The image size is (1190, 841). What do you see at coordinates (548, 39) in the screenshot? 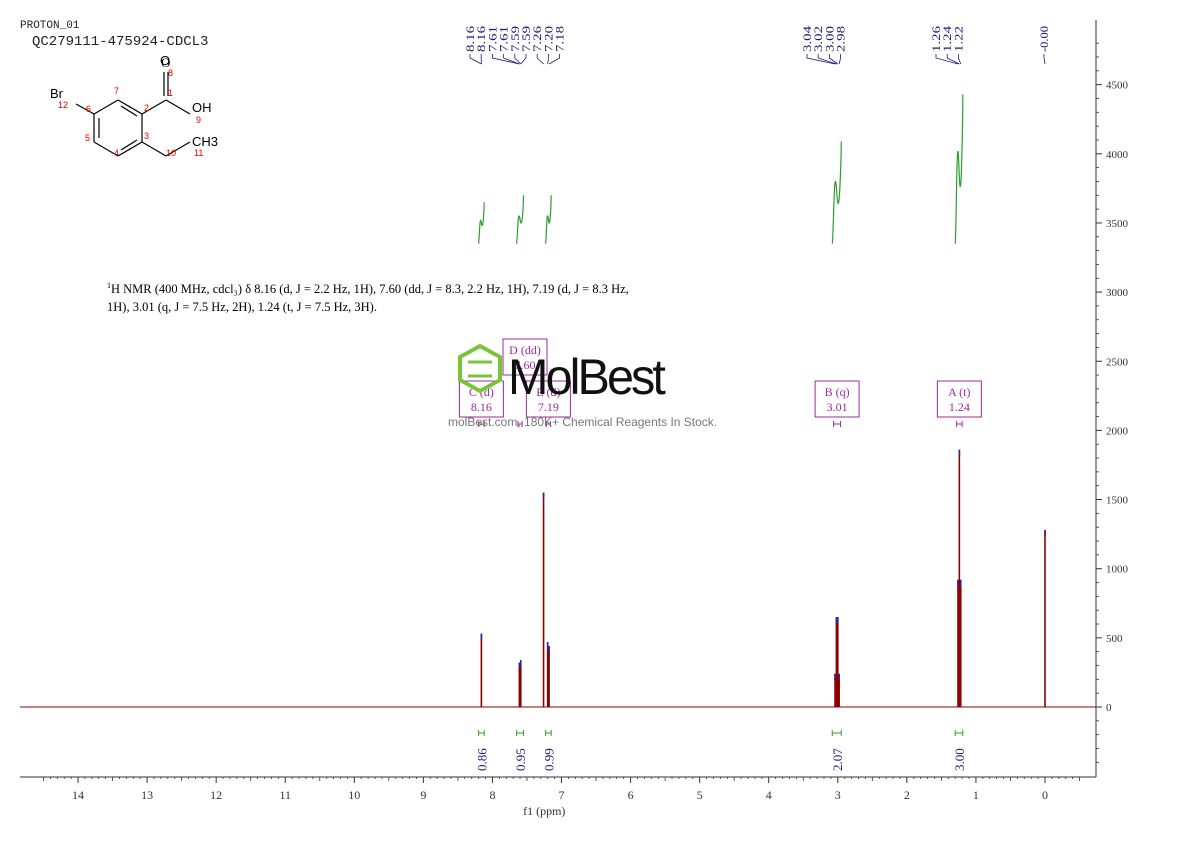
I see `peak-label: 7.20` at bounding box center [548, 39].